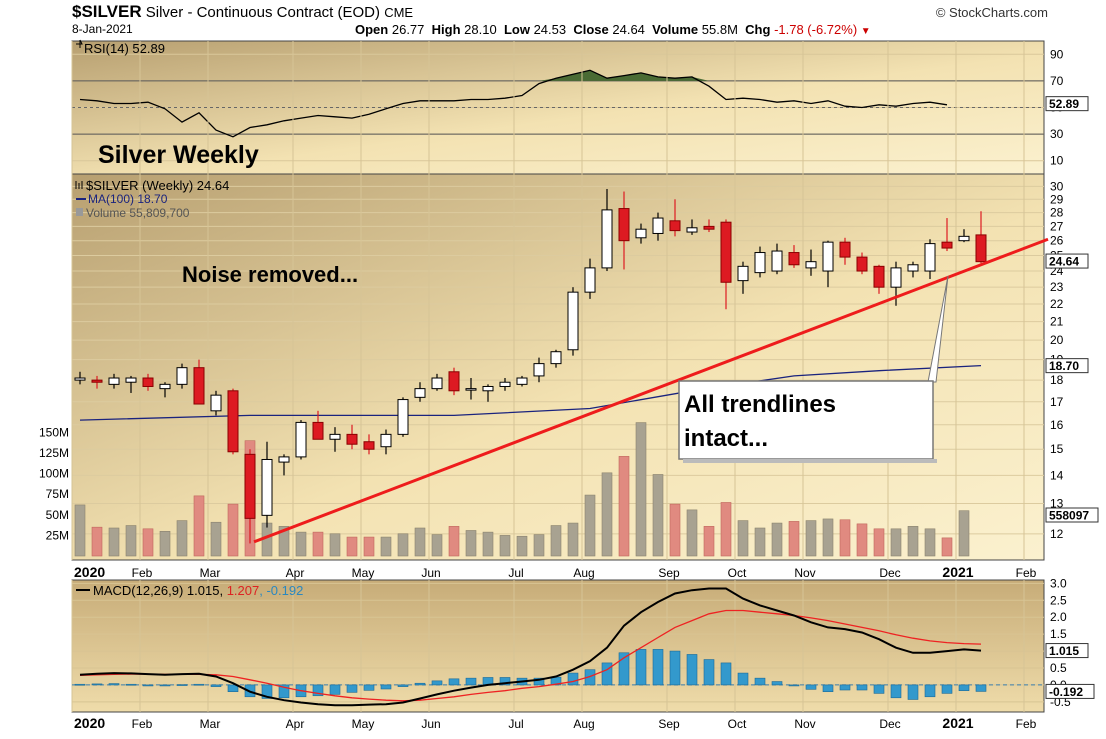 The height and width of the screenshot is (739, 1106). I want to click on low-value: 24.53, so click(550, 29).